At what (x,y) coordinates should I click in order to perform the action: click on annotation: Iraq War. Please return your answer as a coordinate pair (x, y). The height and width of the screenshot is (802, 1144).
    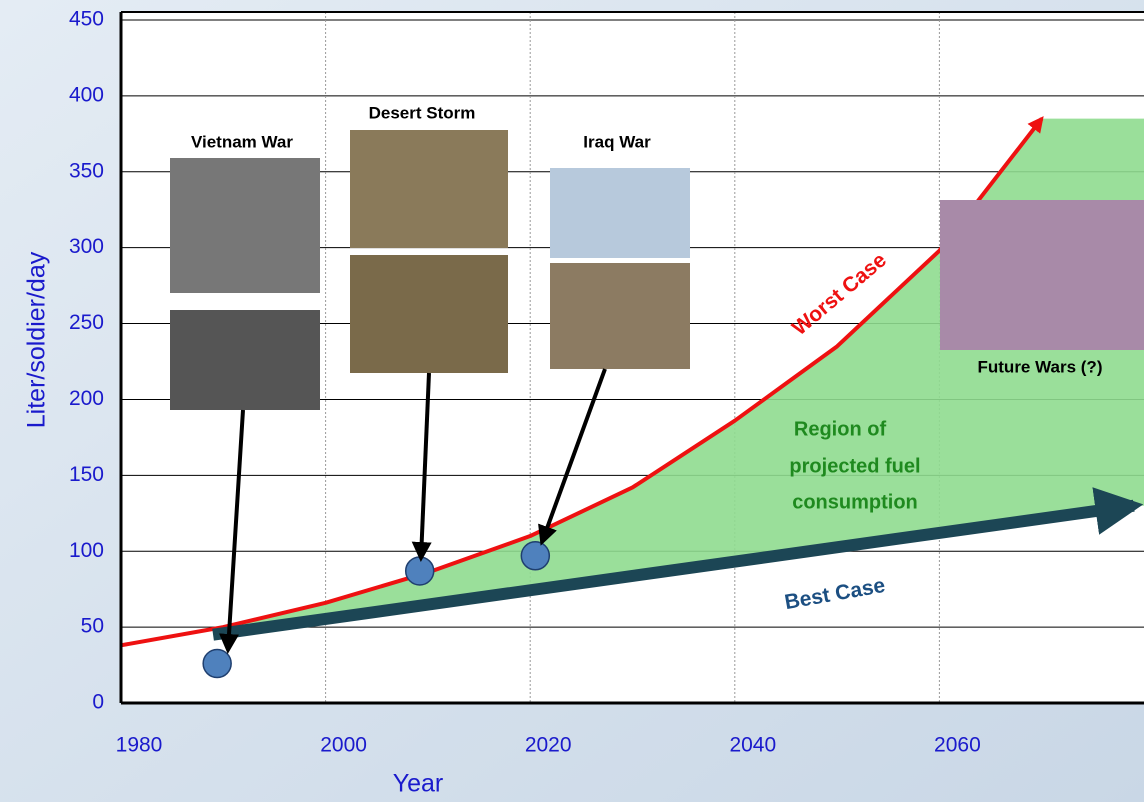
    Looking at the image, I should click on (617, 141).